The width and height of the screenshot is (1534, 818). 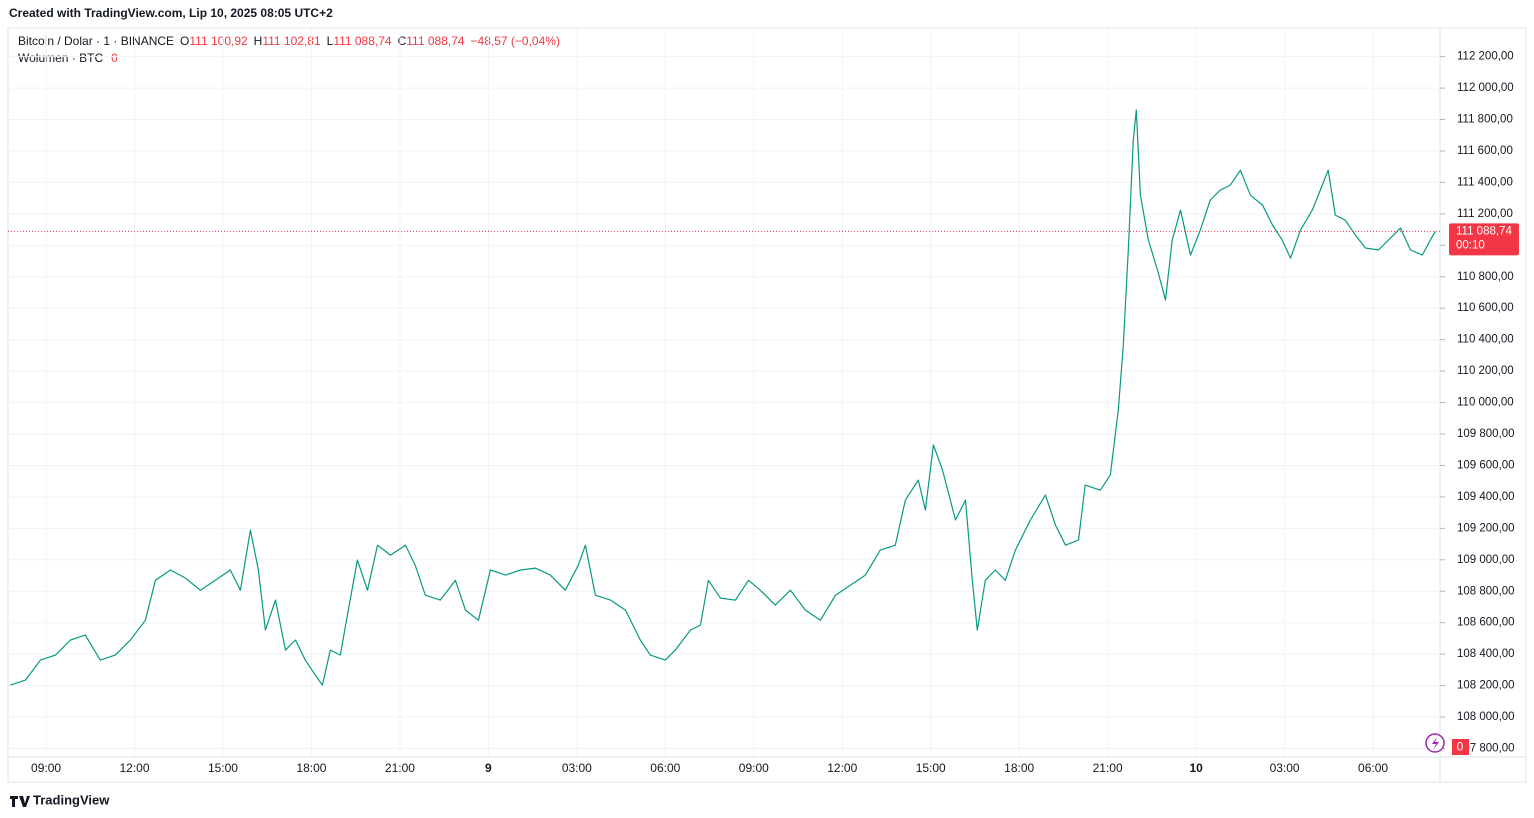 I want to click on y-tick-label: 111 600,00, so click(x=1485, y=151).